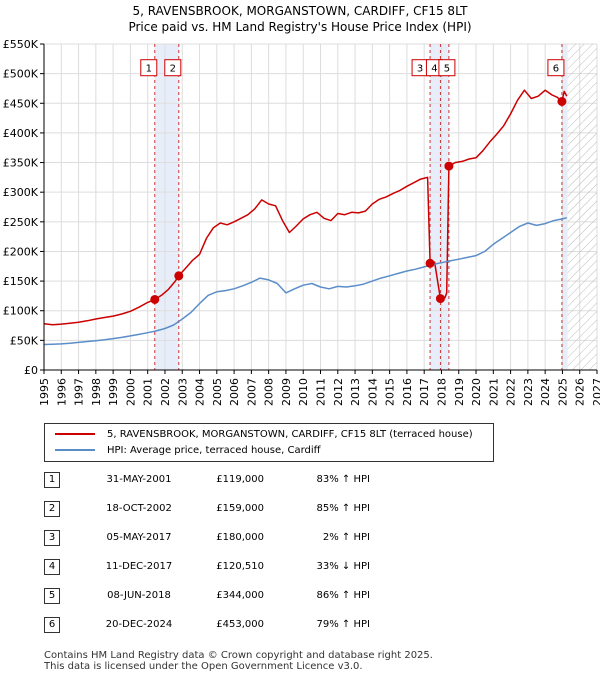 This screenshot has height=680, width=600. I want to click on x-tick-label: 2026, so click(580, 392).